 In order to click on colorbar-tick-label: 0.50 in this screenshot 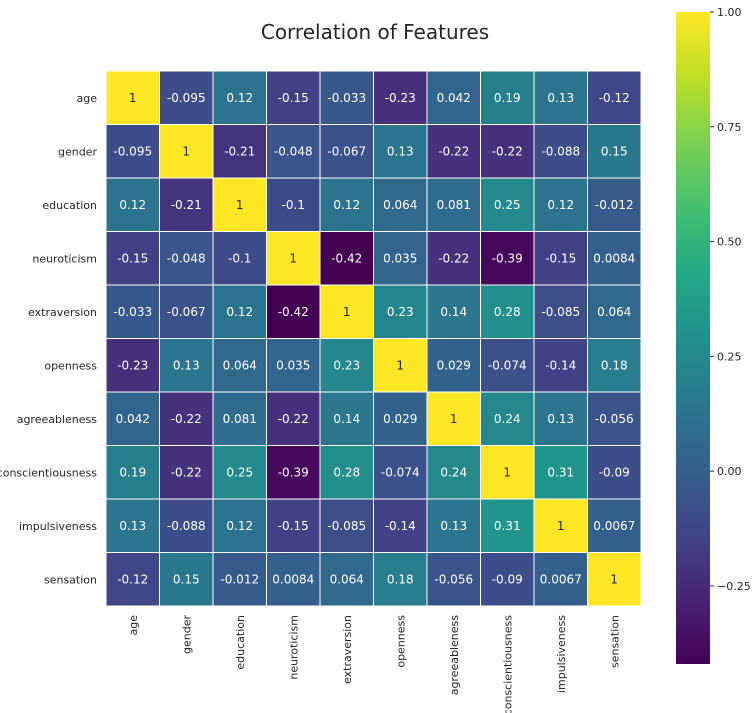, I will do `click(729, 242)`.